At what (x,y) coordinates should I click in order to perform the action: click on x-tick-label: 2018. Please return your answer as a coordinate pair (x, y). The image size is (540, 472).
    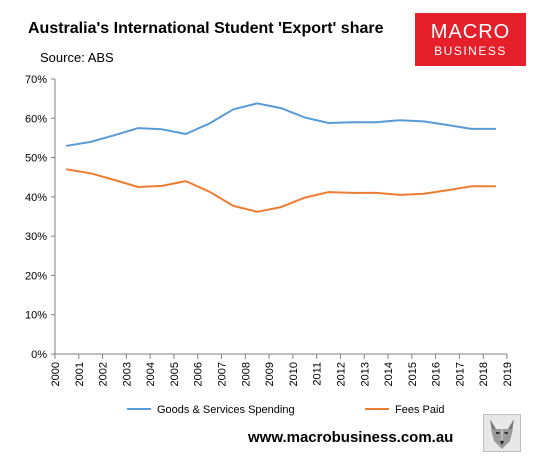
    Looking at the image, I should click on (484, 374).